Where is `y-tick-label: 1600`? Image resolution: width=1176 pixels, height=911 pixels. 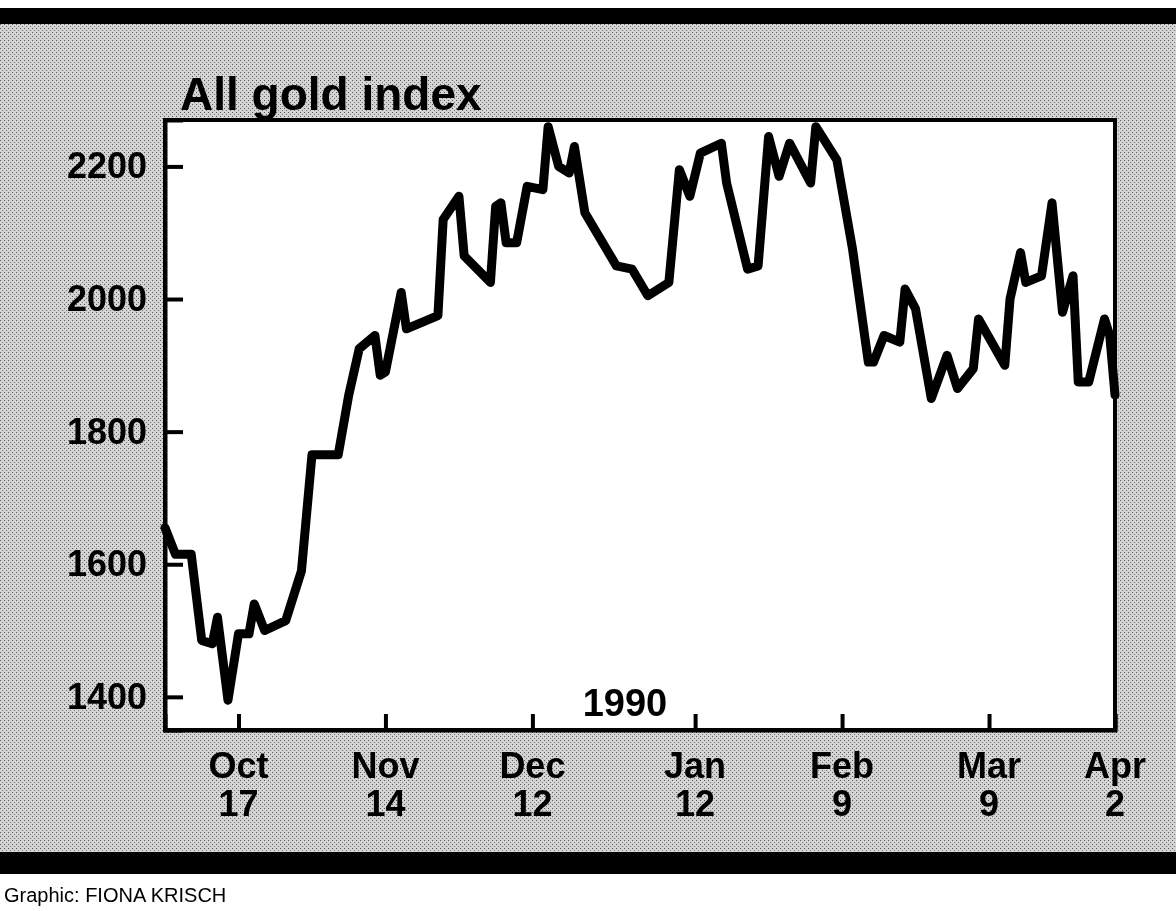
y-tick-label: 1600 is located at coordinates (106, 564).